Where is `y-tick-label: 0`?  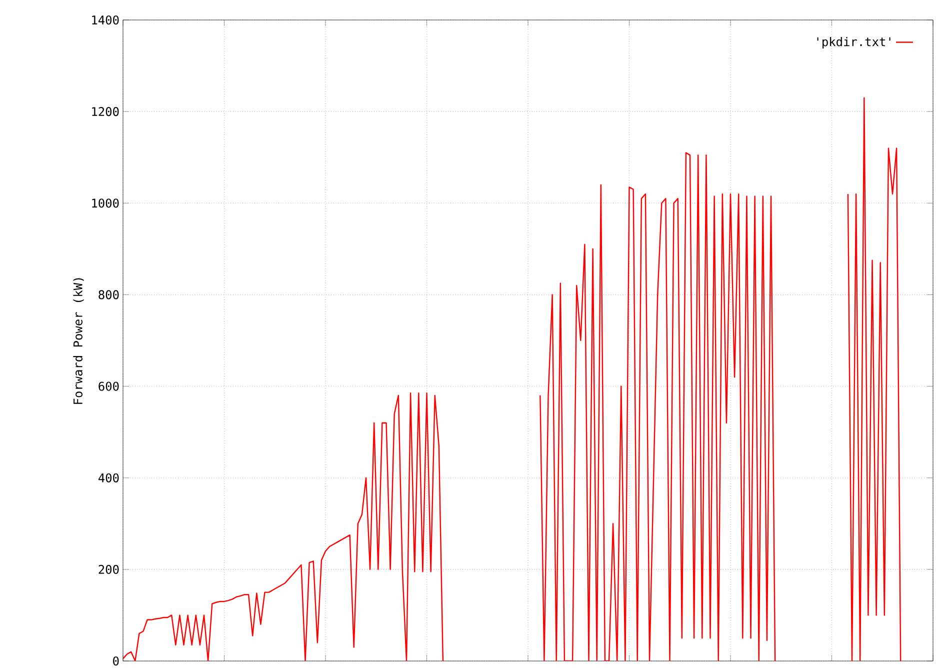
y-tick-label: 0 is located at coordinates (116, 661).